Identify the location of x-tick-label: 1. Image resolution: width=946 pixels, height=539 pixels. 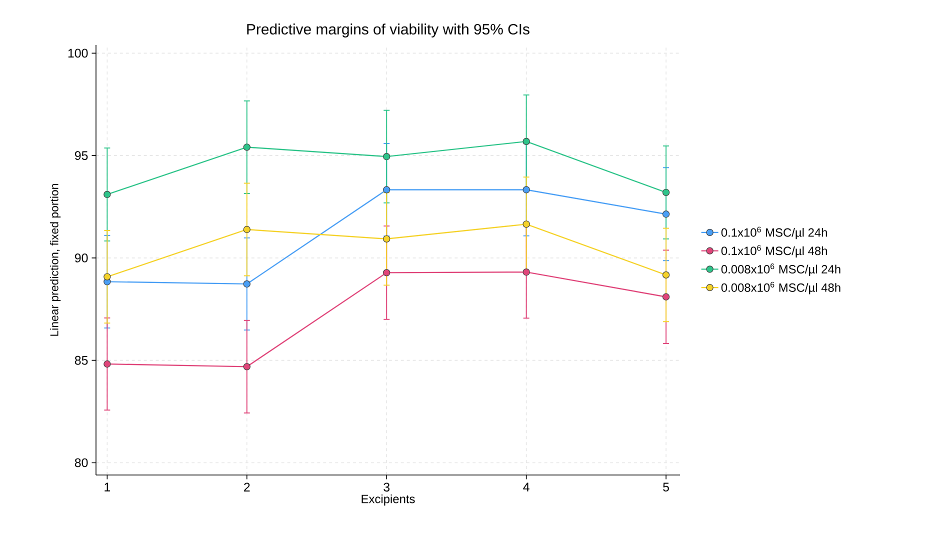
(107, 487).